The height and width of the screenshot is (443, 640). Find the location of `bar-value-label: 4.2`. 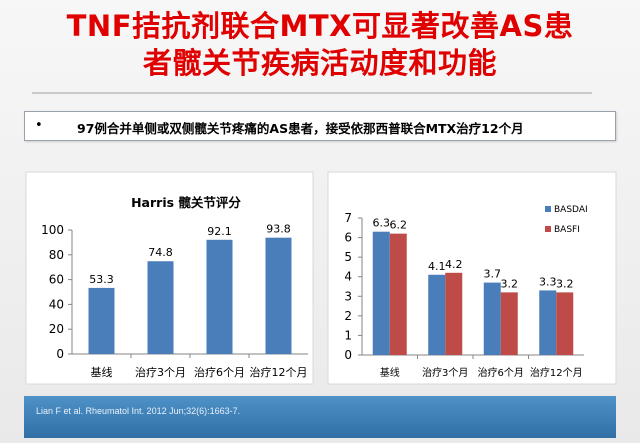

bar-value-label: 4.2 is located at coordinates (454, 264).